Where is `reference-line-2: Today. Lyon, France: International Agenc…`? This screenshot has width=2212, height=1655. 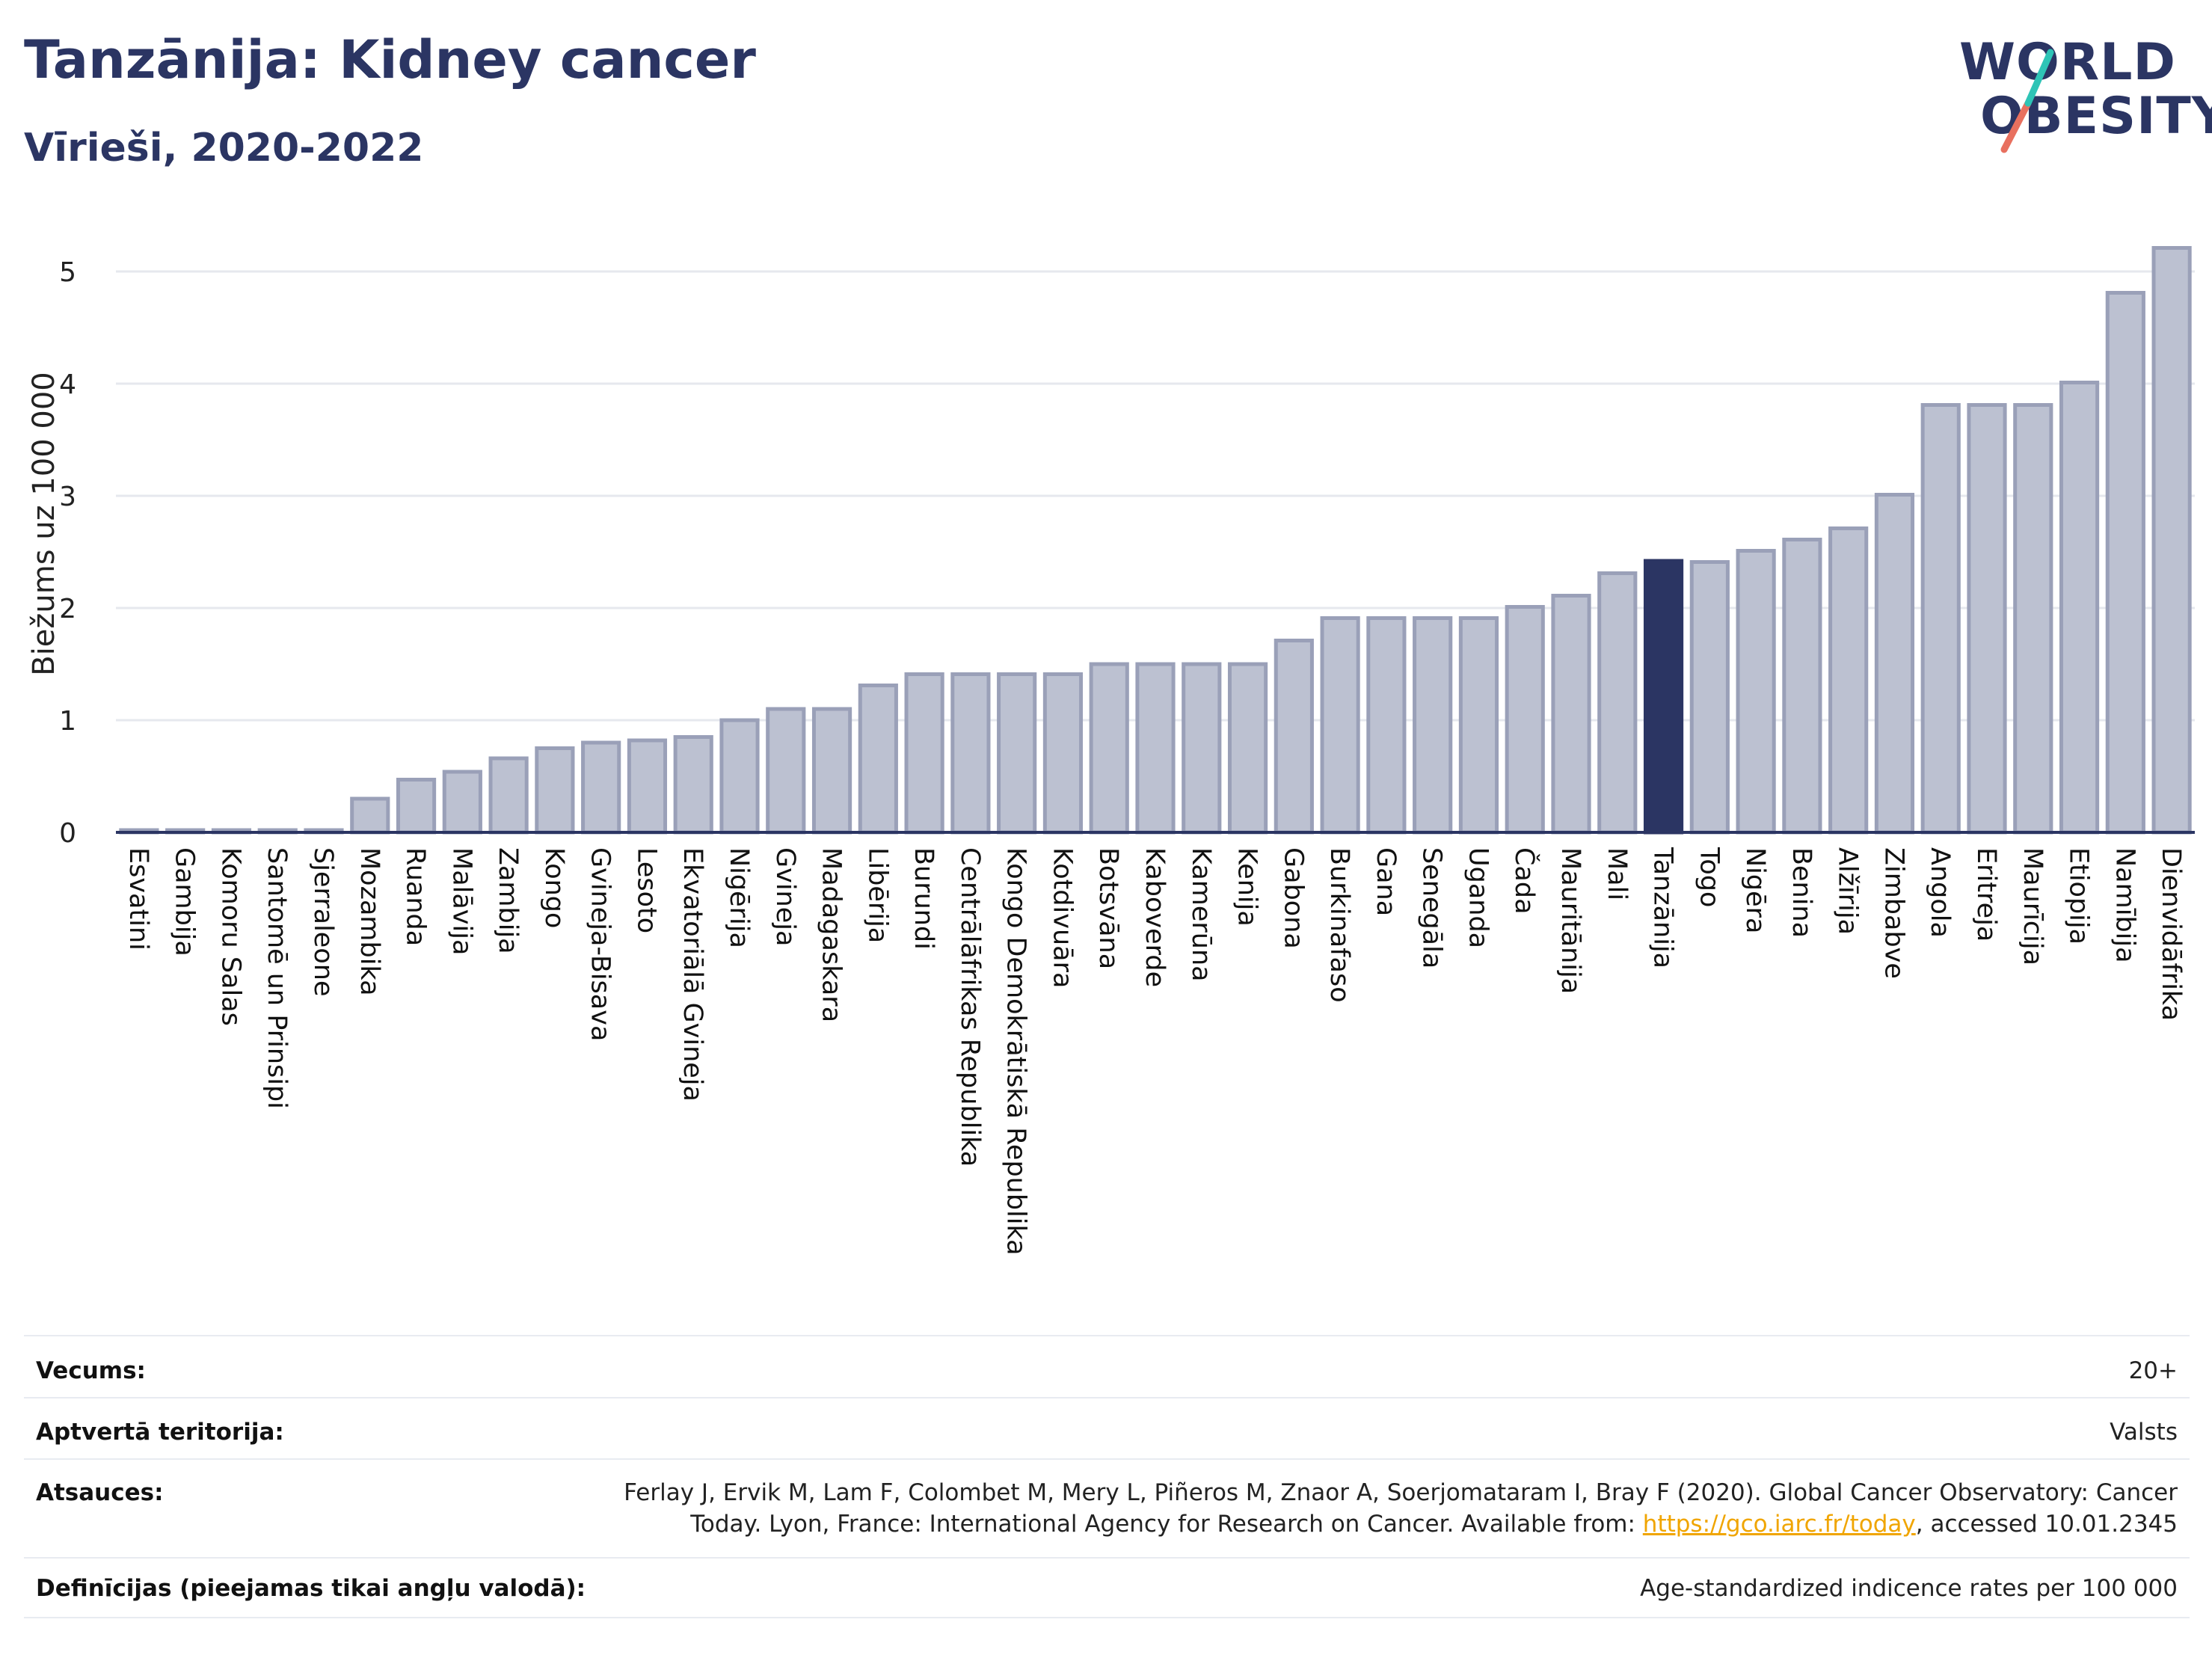
reference-line-2: Today. Lyon, France: International Agenc… is located at coordinates (1401, 1524).